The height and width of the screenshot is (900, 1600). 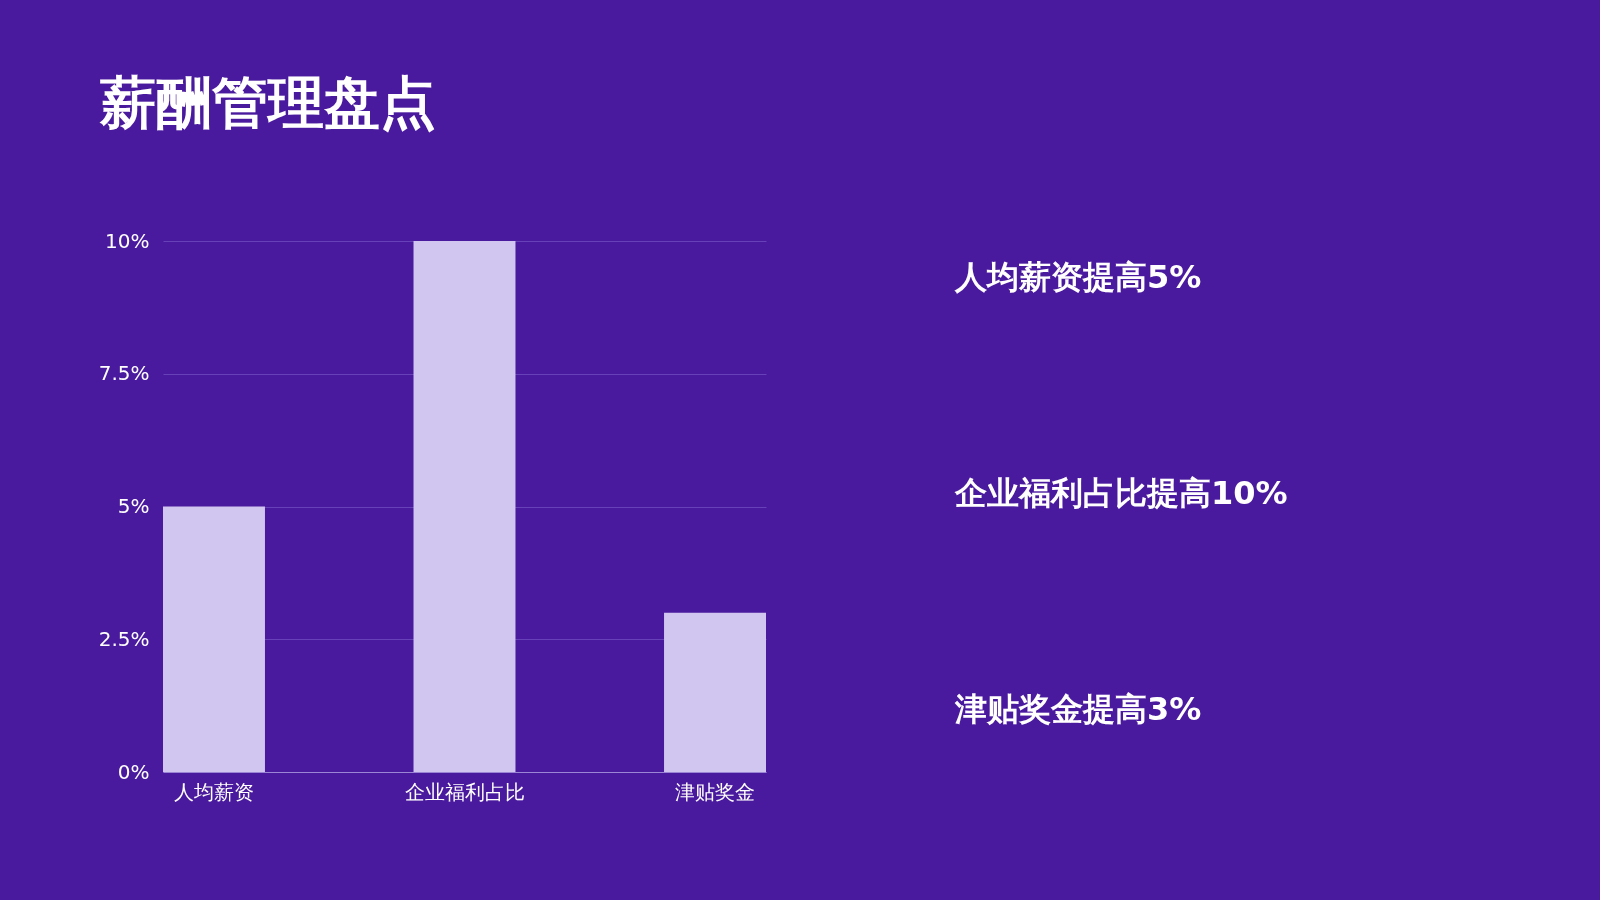 I want to click on y-tick-label: 7.5%, so click(x=124, y=373).